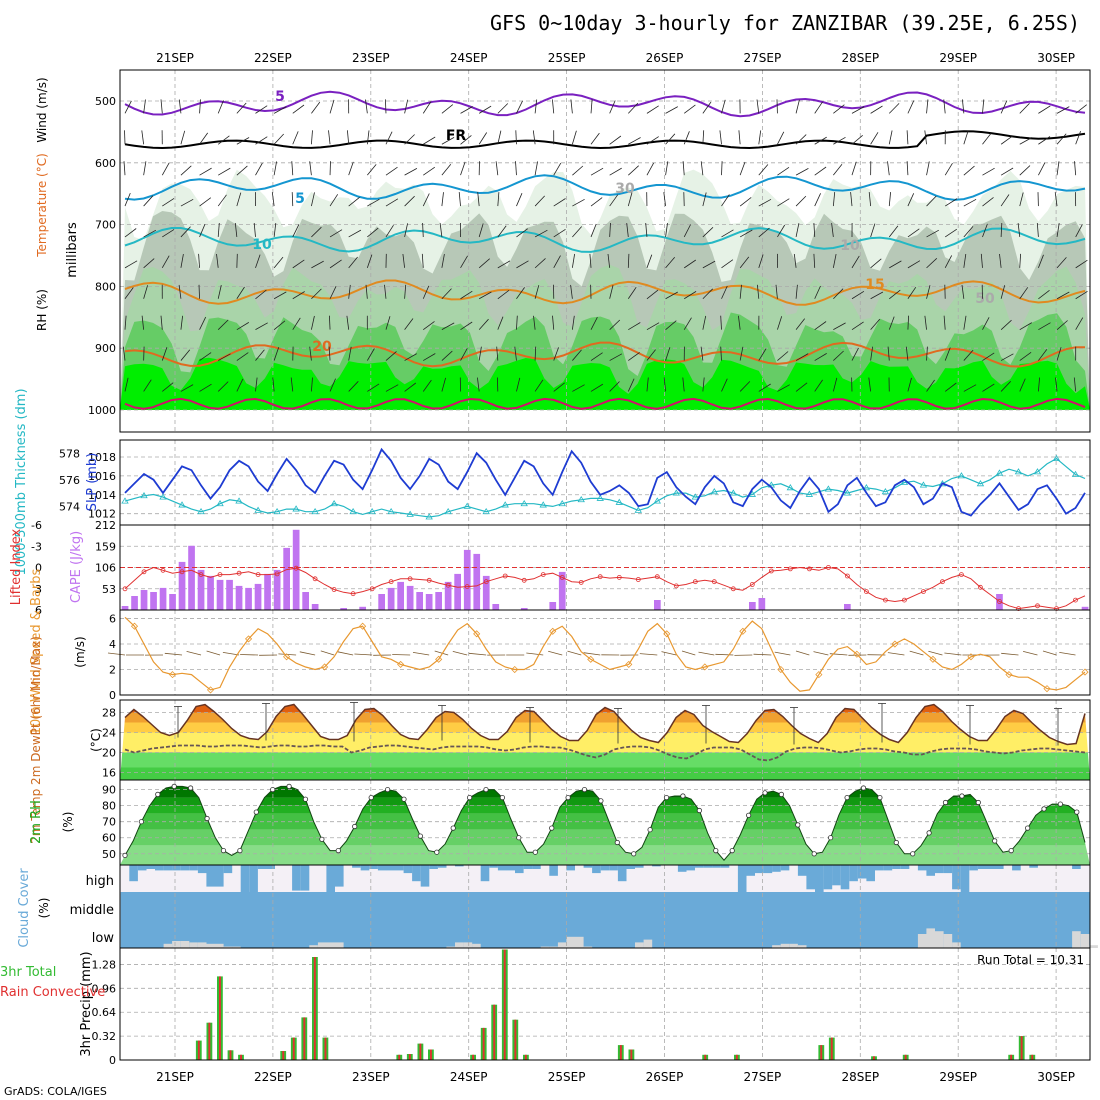 This screenshot has width=1100, height=1100. I want to click on temp-axis-label: 2m Temp 2m DewPt (6hr Min/Max), so click(36, 740).